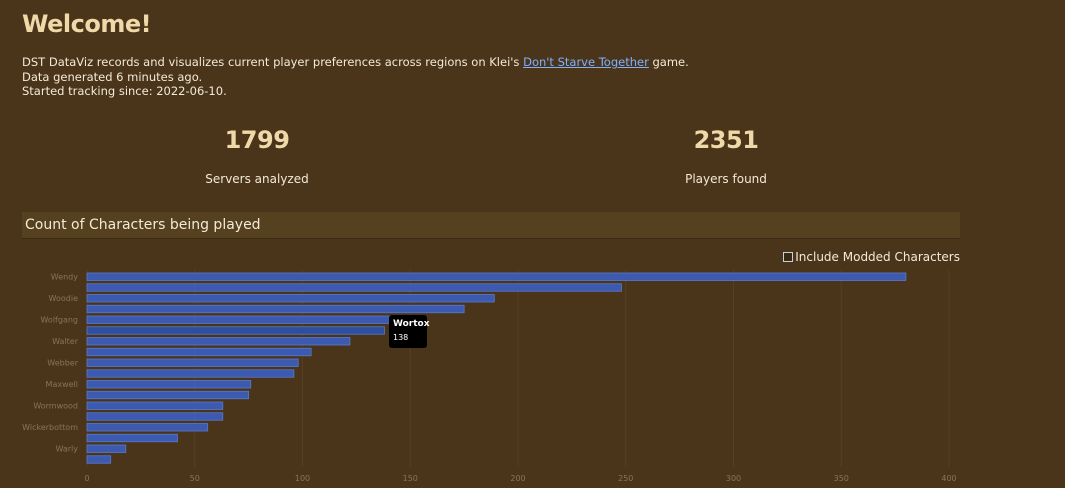 This screenshot has height=488, width=1065. I want to click on x-tick-label: 250, so click(625, 478).